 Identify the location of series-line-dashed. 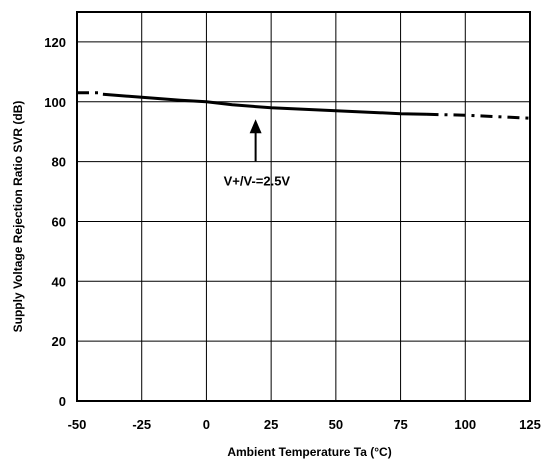
(478, 116).